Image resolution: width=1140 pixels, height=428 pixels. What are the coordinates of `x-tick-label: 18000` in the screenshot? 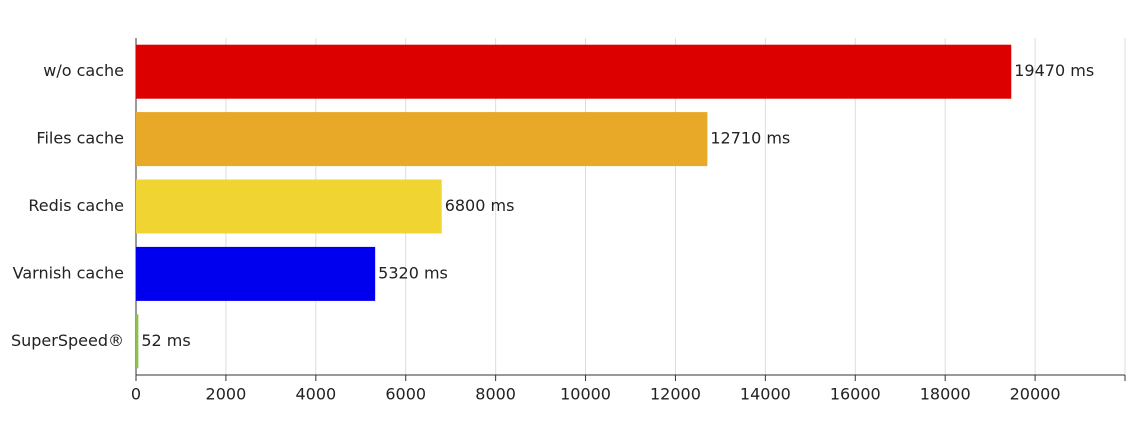 It's located at (945, 394).